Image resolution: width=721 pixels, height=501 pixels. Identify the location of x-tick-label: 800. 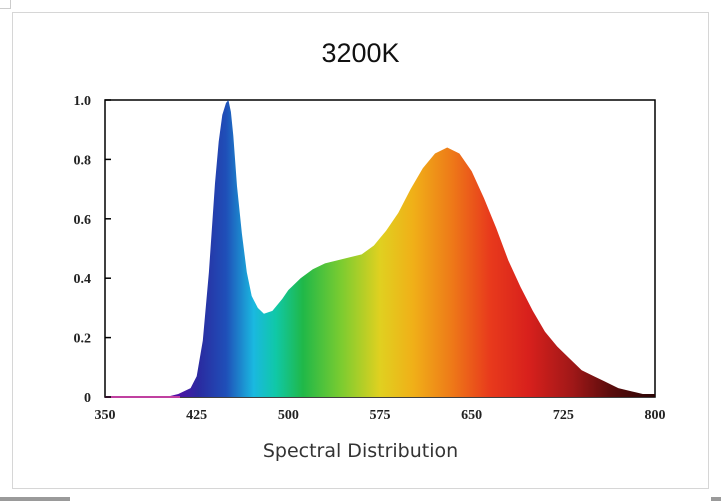
(655, 415).